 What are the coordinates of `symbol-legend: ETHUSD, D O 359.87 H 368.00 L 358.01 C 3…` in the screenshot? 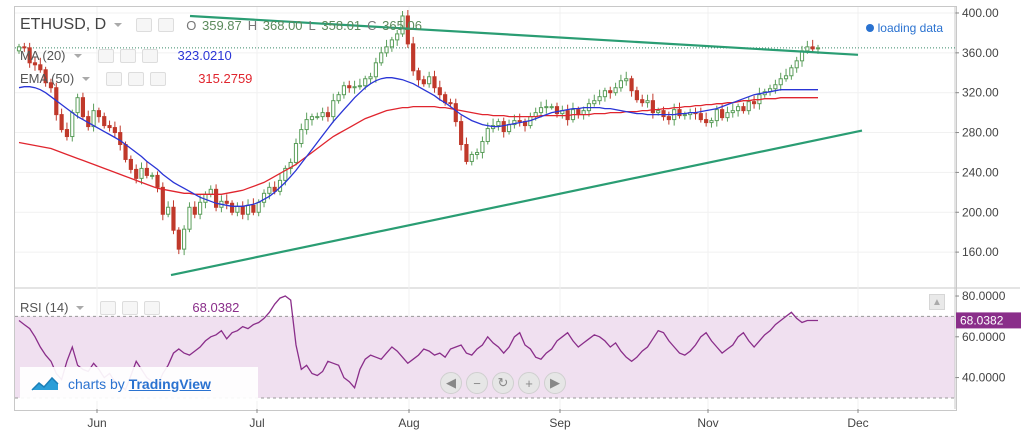 It's located at (221, 25).